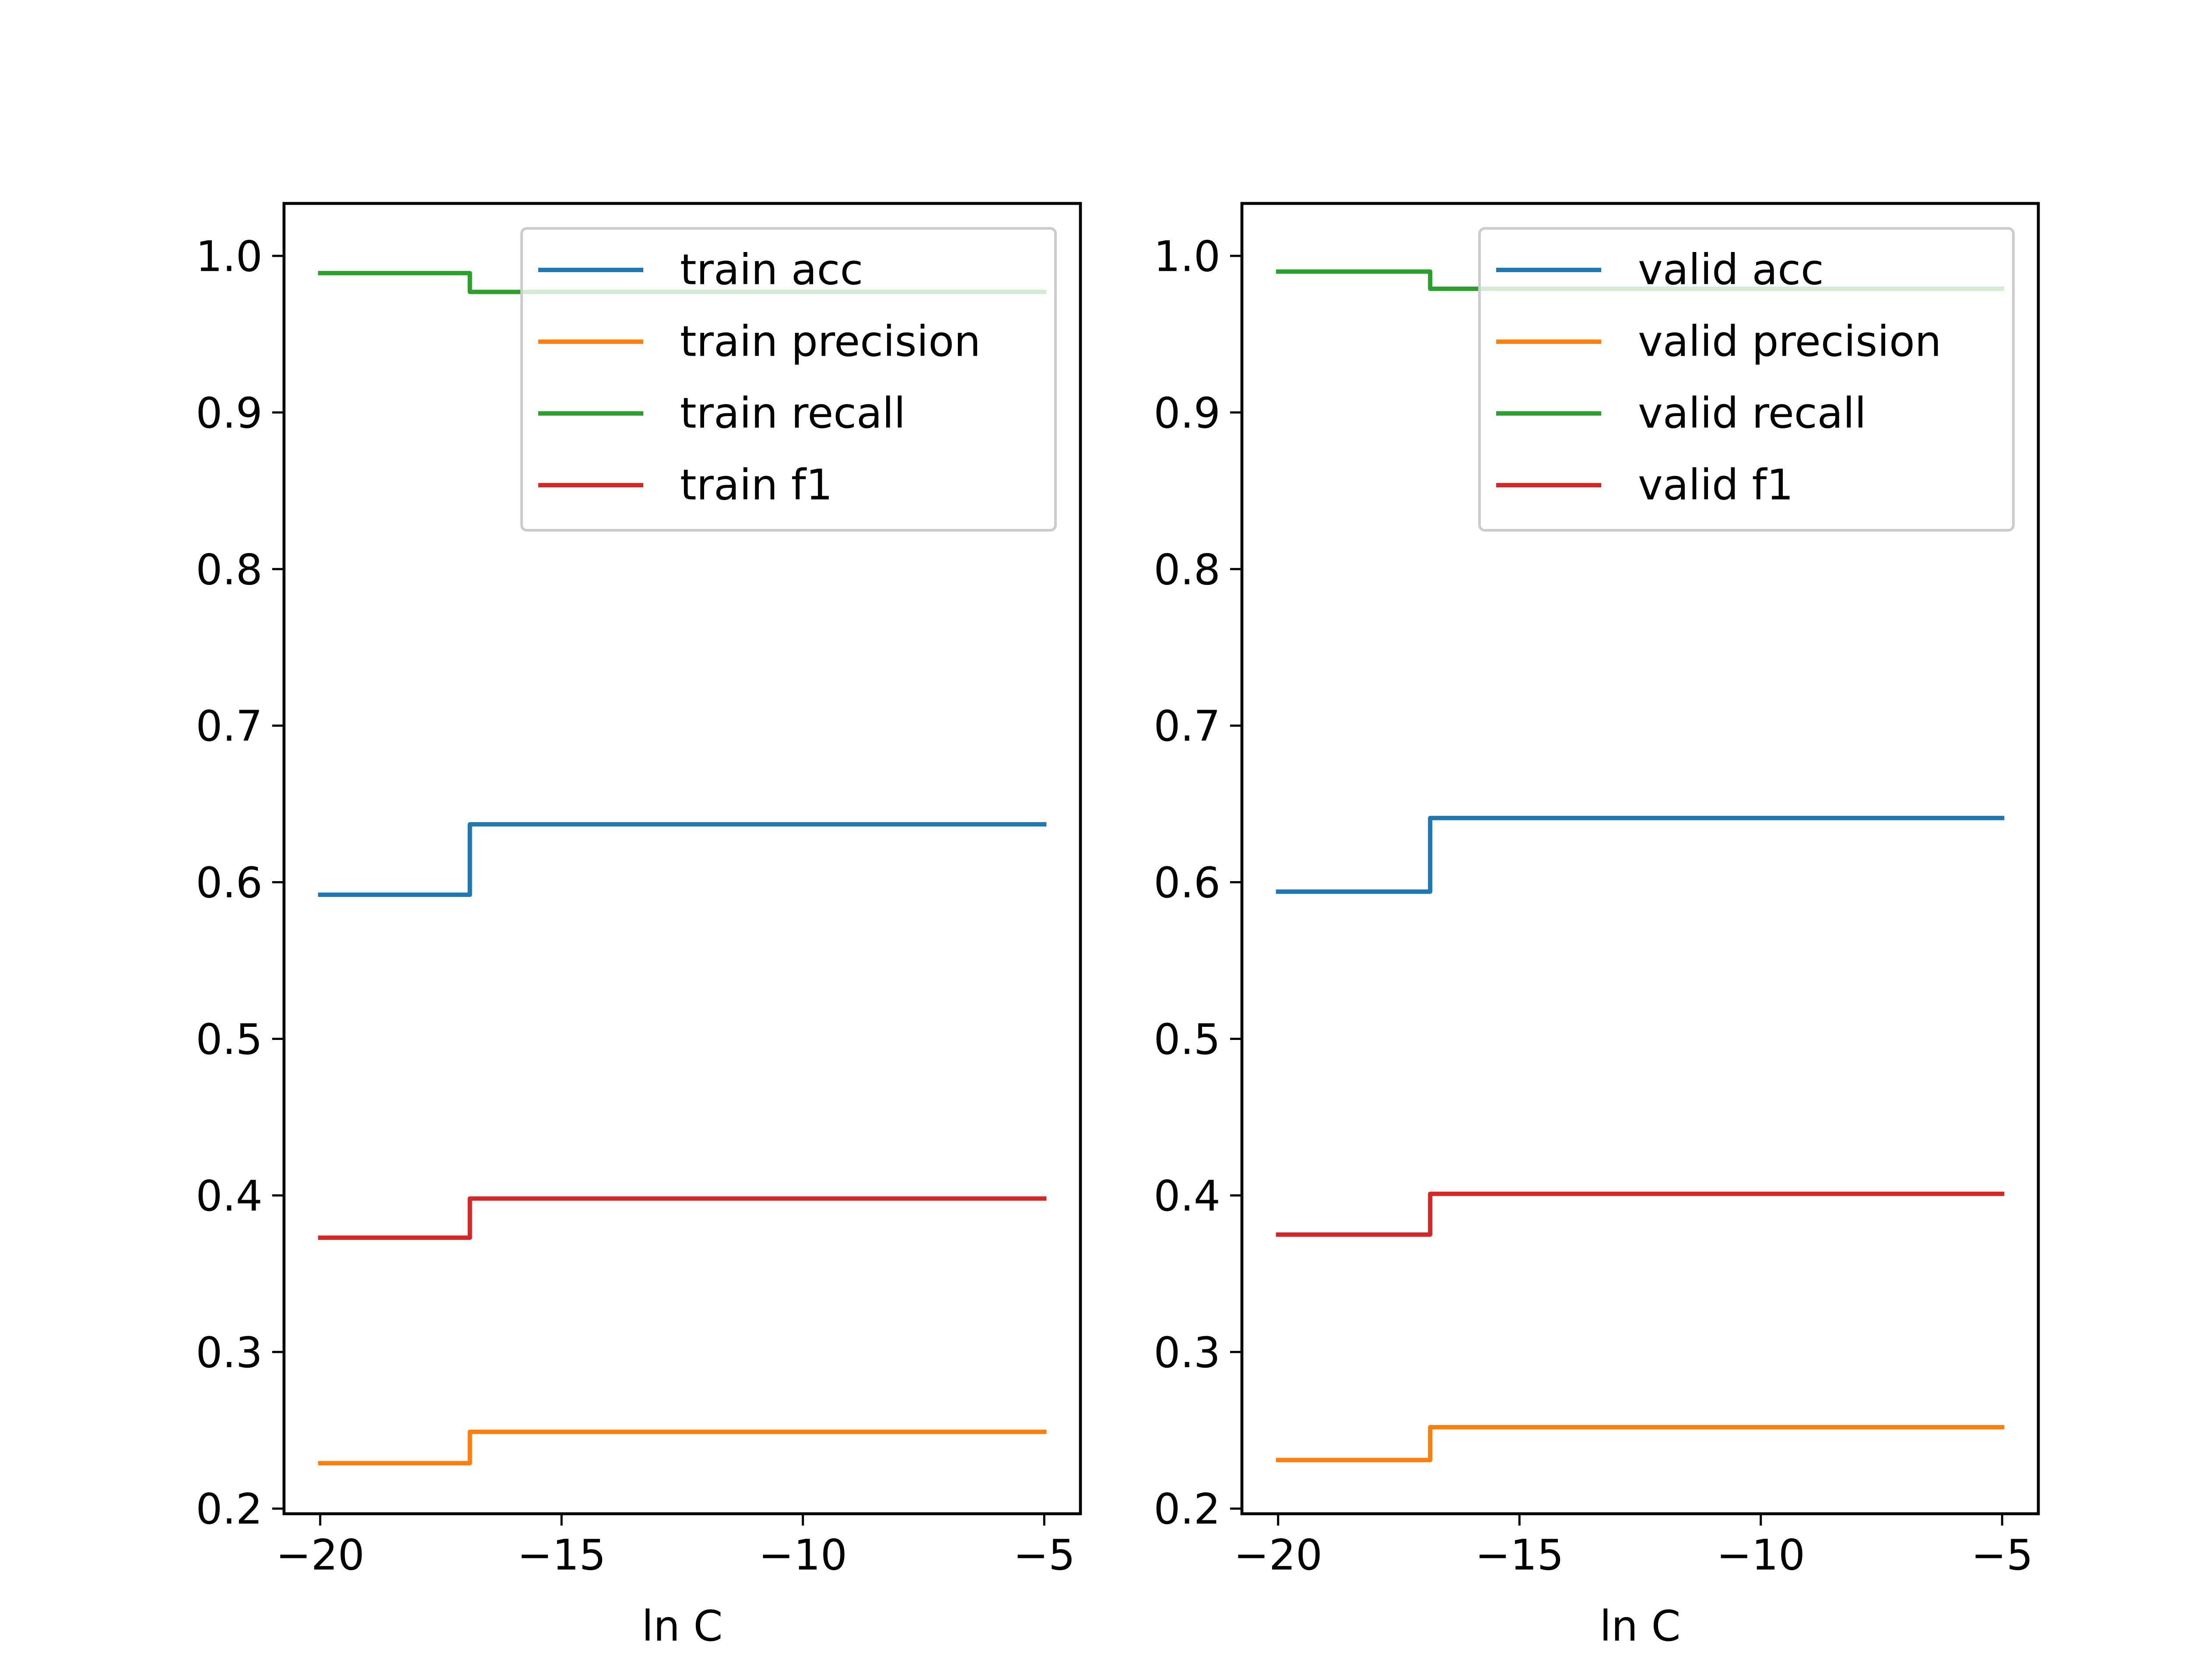 This screenshot has width=2188, height=1680. What do you see at coordinates (229, 1352) in the screenshot?
I see `panel-1-y-tick-label: 0.3` at bounding box center [229, 1352].